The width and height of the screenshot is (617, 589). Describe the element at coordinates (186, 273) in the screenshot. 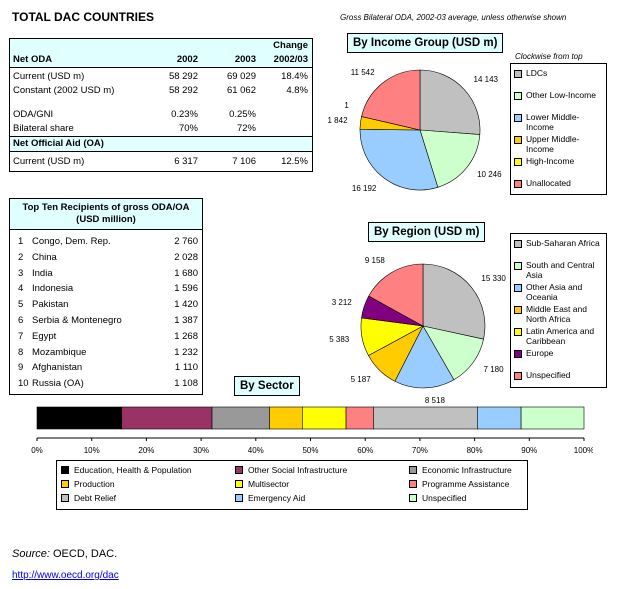

I see `recipient-value: 1 680` at that location.